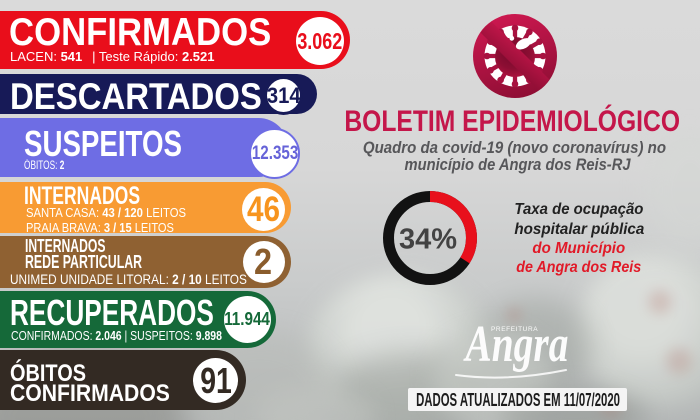 This screenshot has height=420, width=700. I want to click on svg-text: 34%, so click(428, 240).